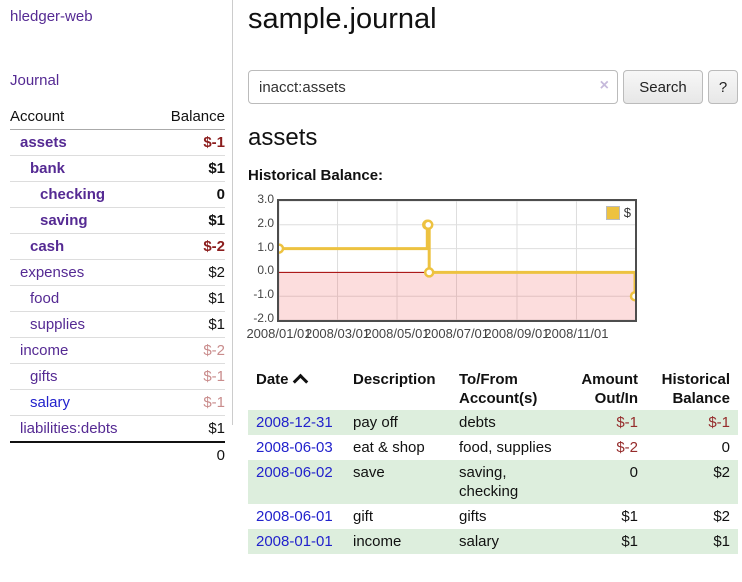 Image resolution: width=742 pixels, height=582 pixels. What do you see at coordinates (369, 472) in the screenshot?
I see `transaction-description: save` at bounding box center [369, 472].